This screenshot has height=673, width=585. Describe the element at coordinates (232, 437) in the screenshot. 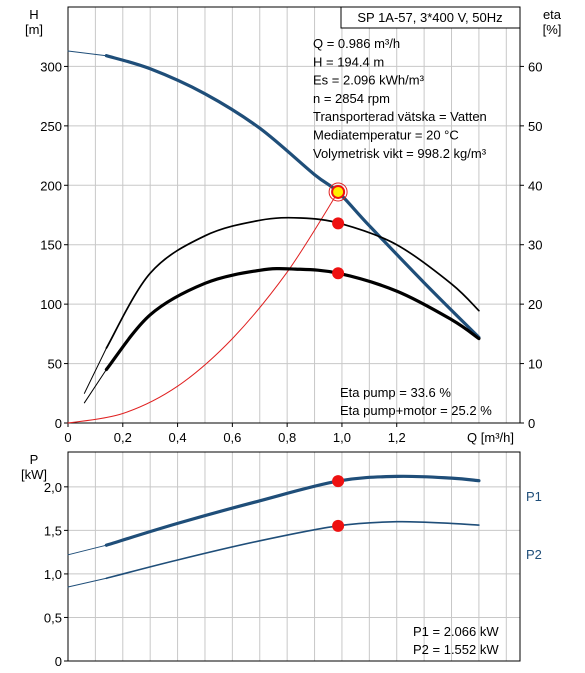

I see `x-tick-label: 0,6` at that location.